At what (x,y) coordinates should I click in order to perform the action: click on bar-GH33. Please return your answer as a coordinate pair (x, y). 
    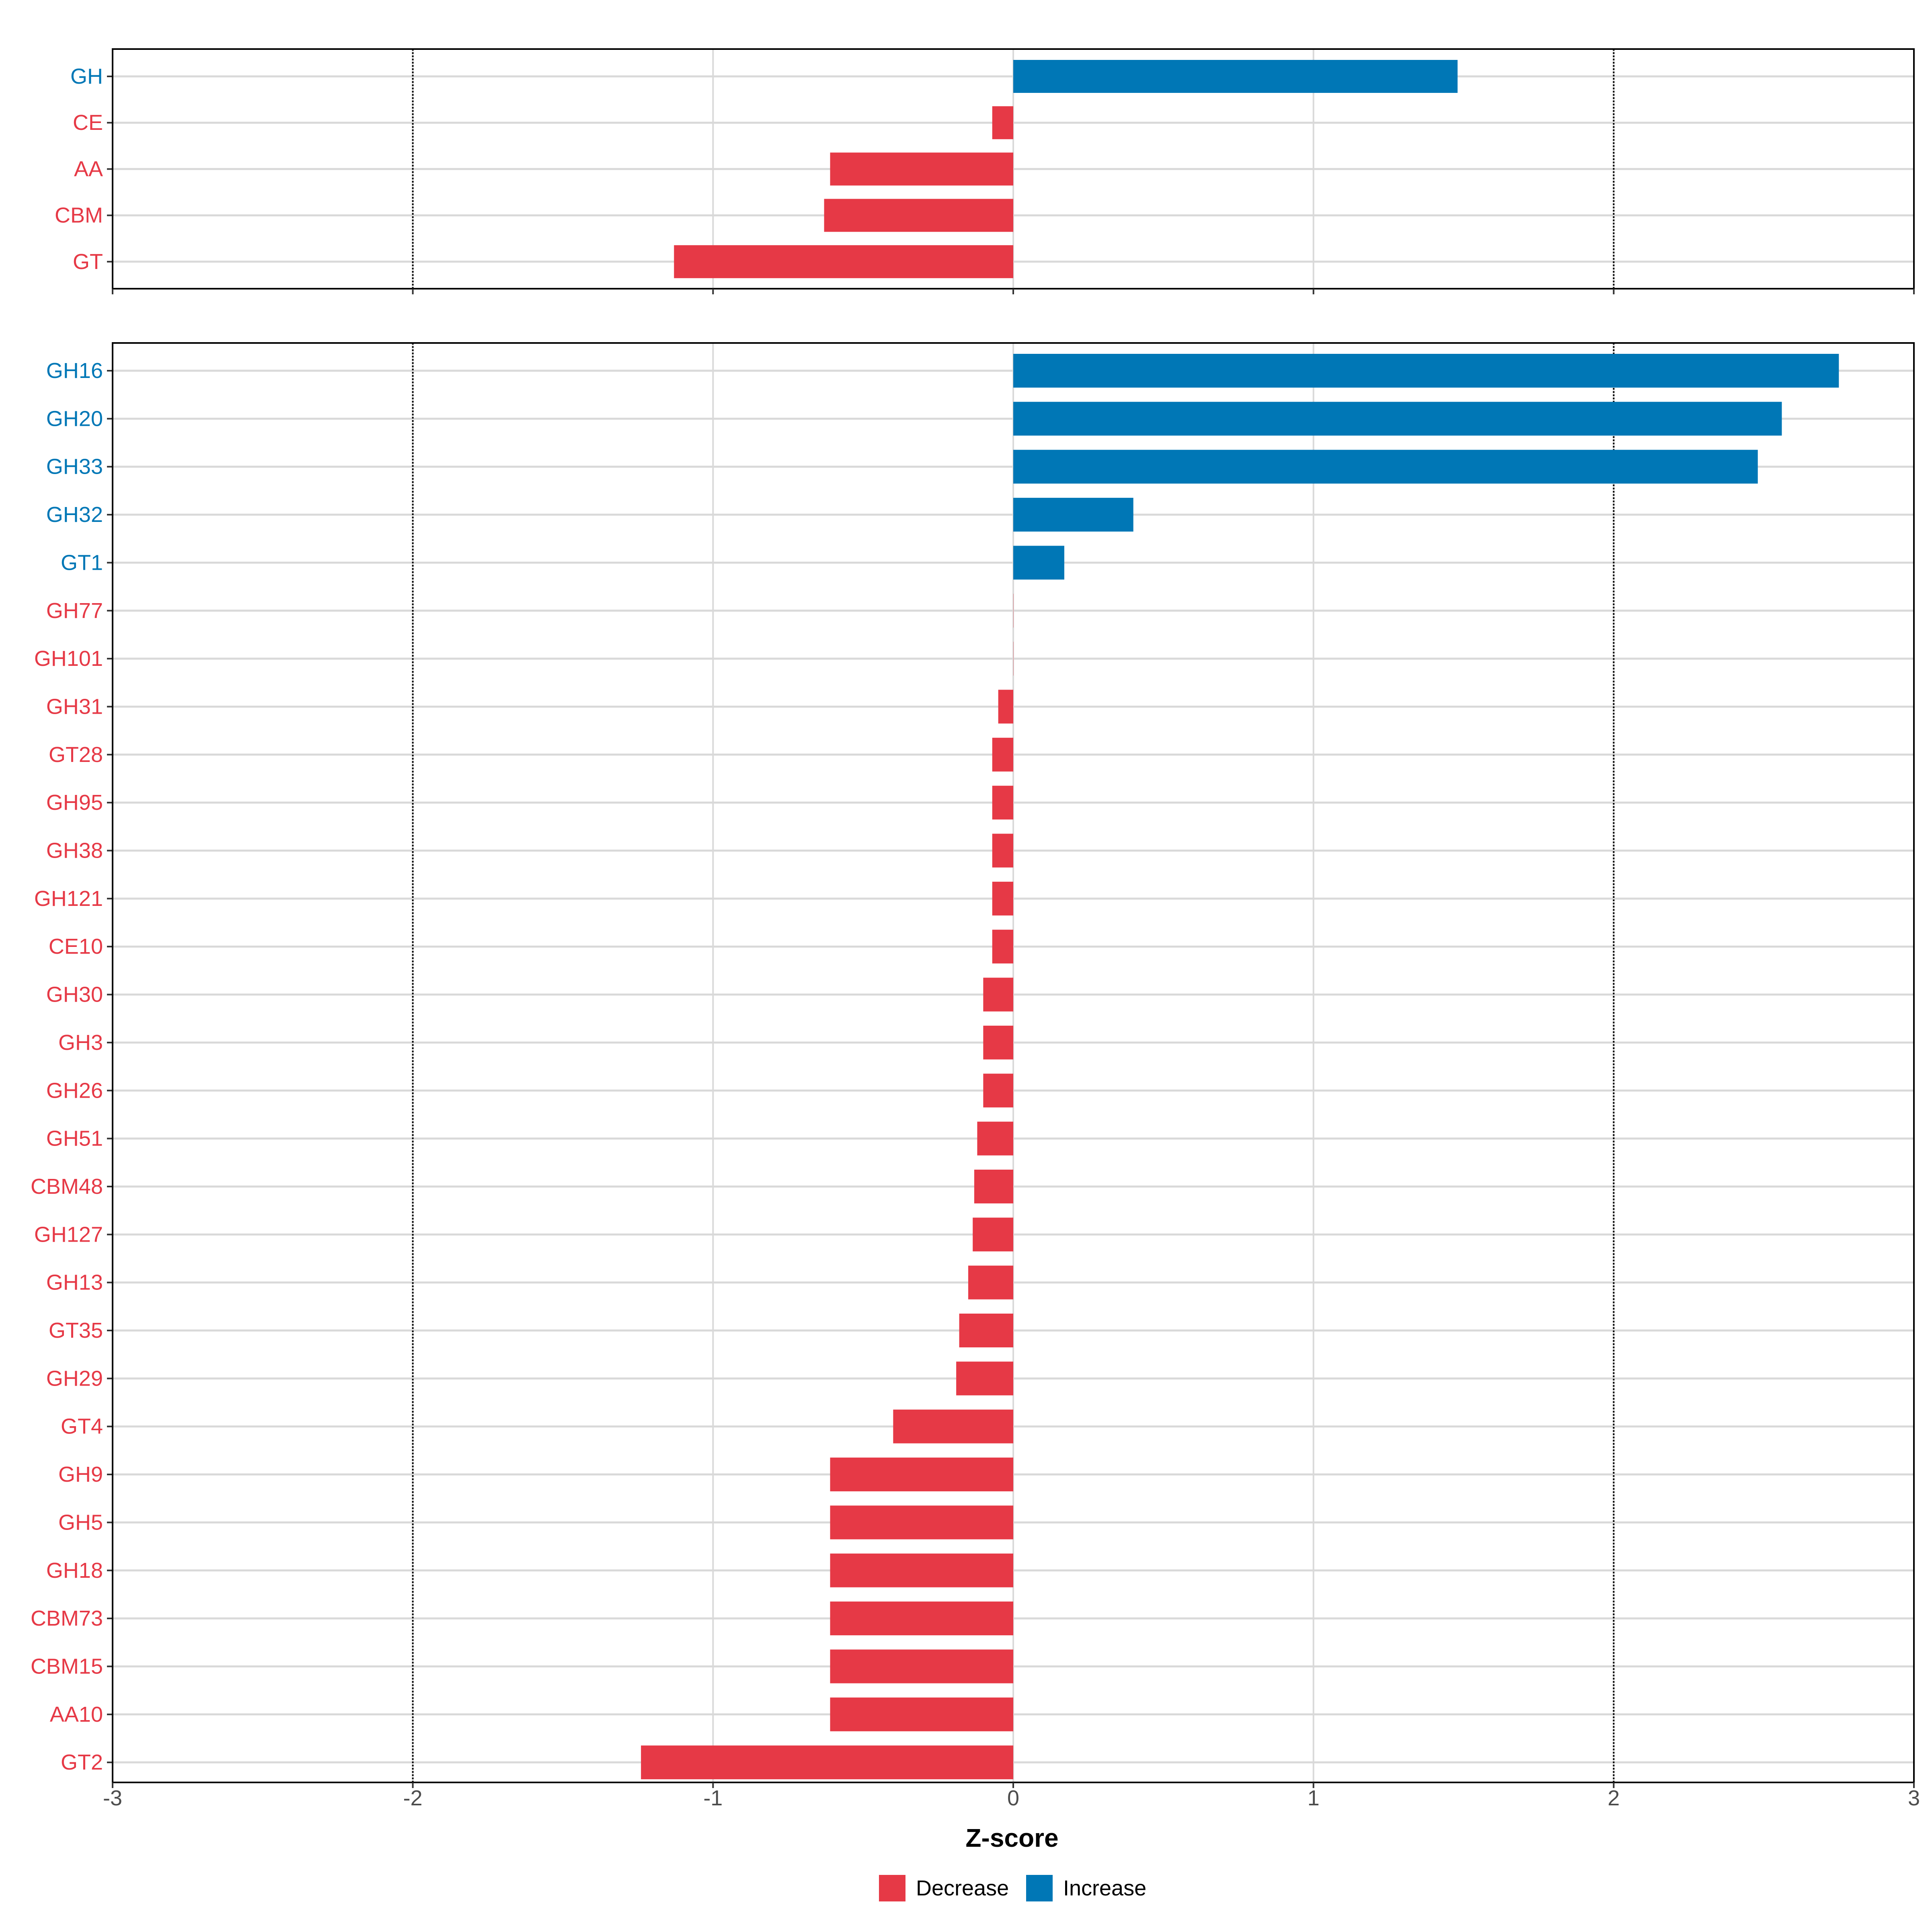
    Looking at the image, I should click on (1385, 467).